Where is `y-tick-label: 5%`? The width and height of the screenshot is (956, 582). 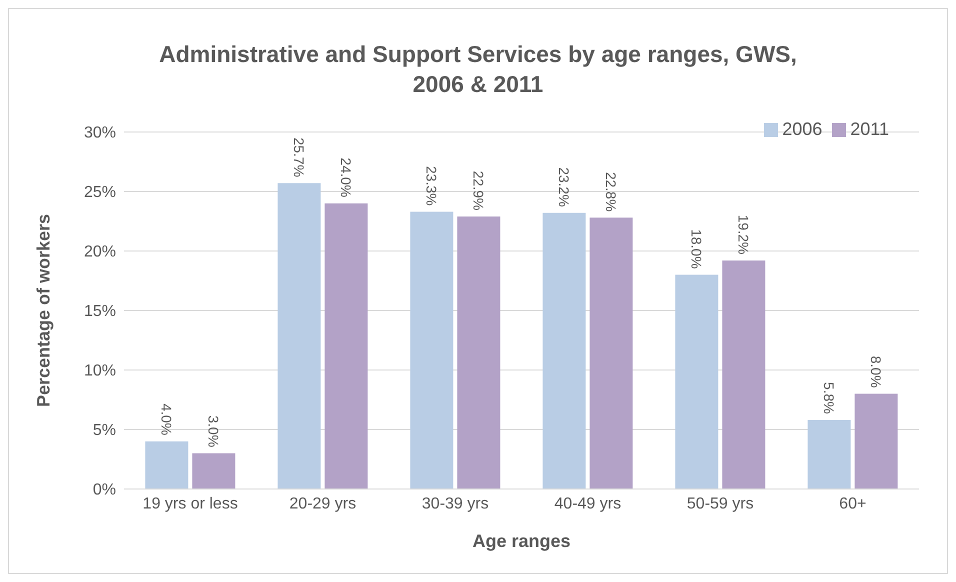 y-tick-label: 5% is located at coordinates (104, 431).